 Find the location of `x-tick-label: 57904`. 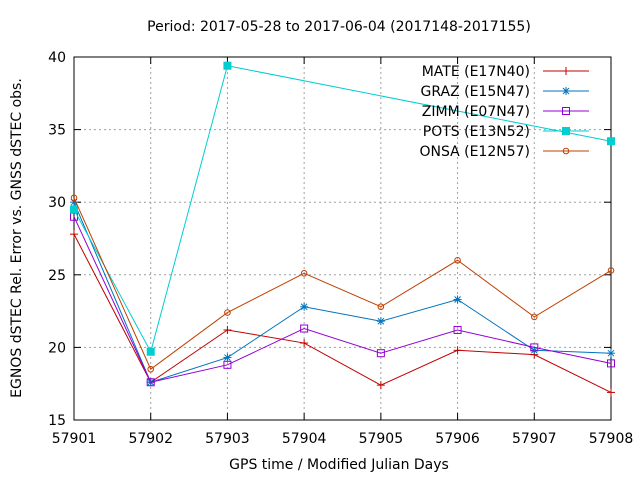

x-tick-label: 57904 is located at coordinates (304, 439).